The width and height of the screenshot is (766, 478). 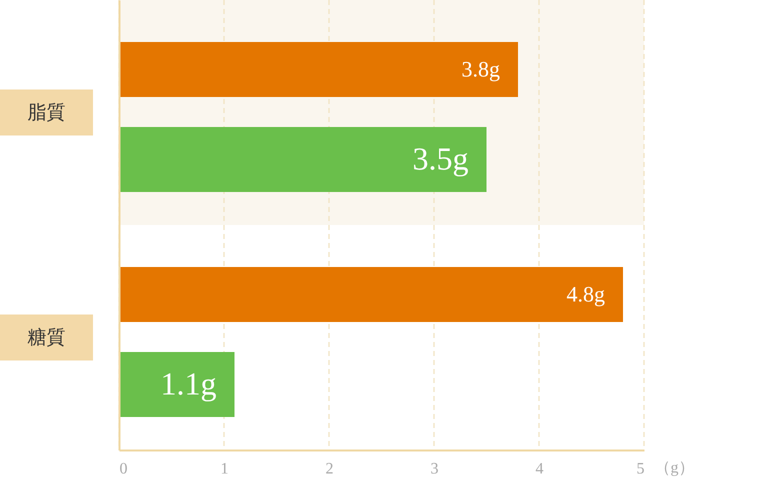 I want to click on x-tick-label: 2, so click(x=330, y=469).